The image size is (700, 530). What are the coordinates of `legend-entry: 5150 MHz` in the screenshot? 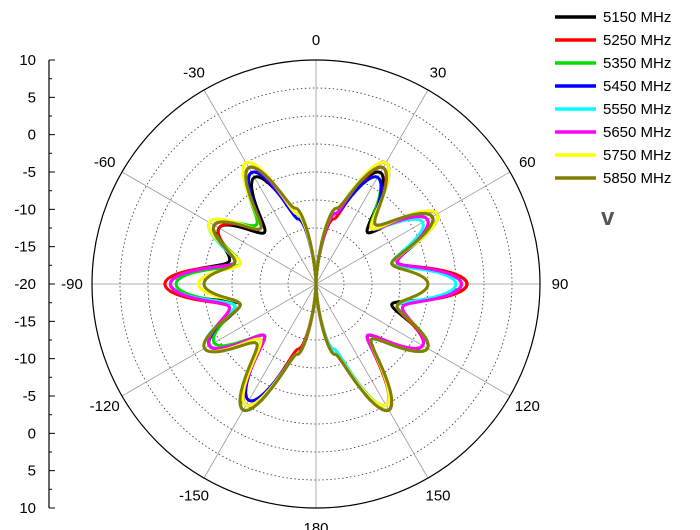 It's located at (637, 17).